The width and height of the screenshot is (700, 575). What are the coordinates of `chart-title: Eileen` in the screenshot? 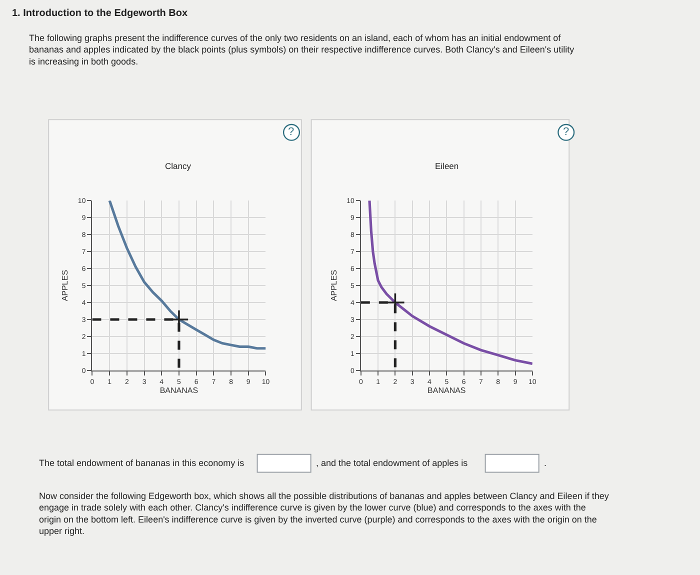 It's located at (447, 166).